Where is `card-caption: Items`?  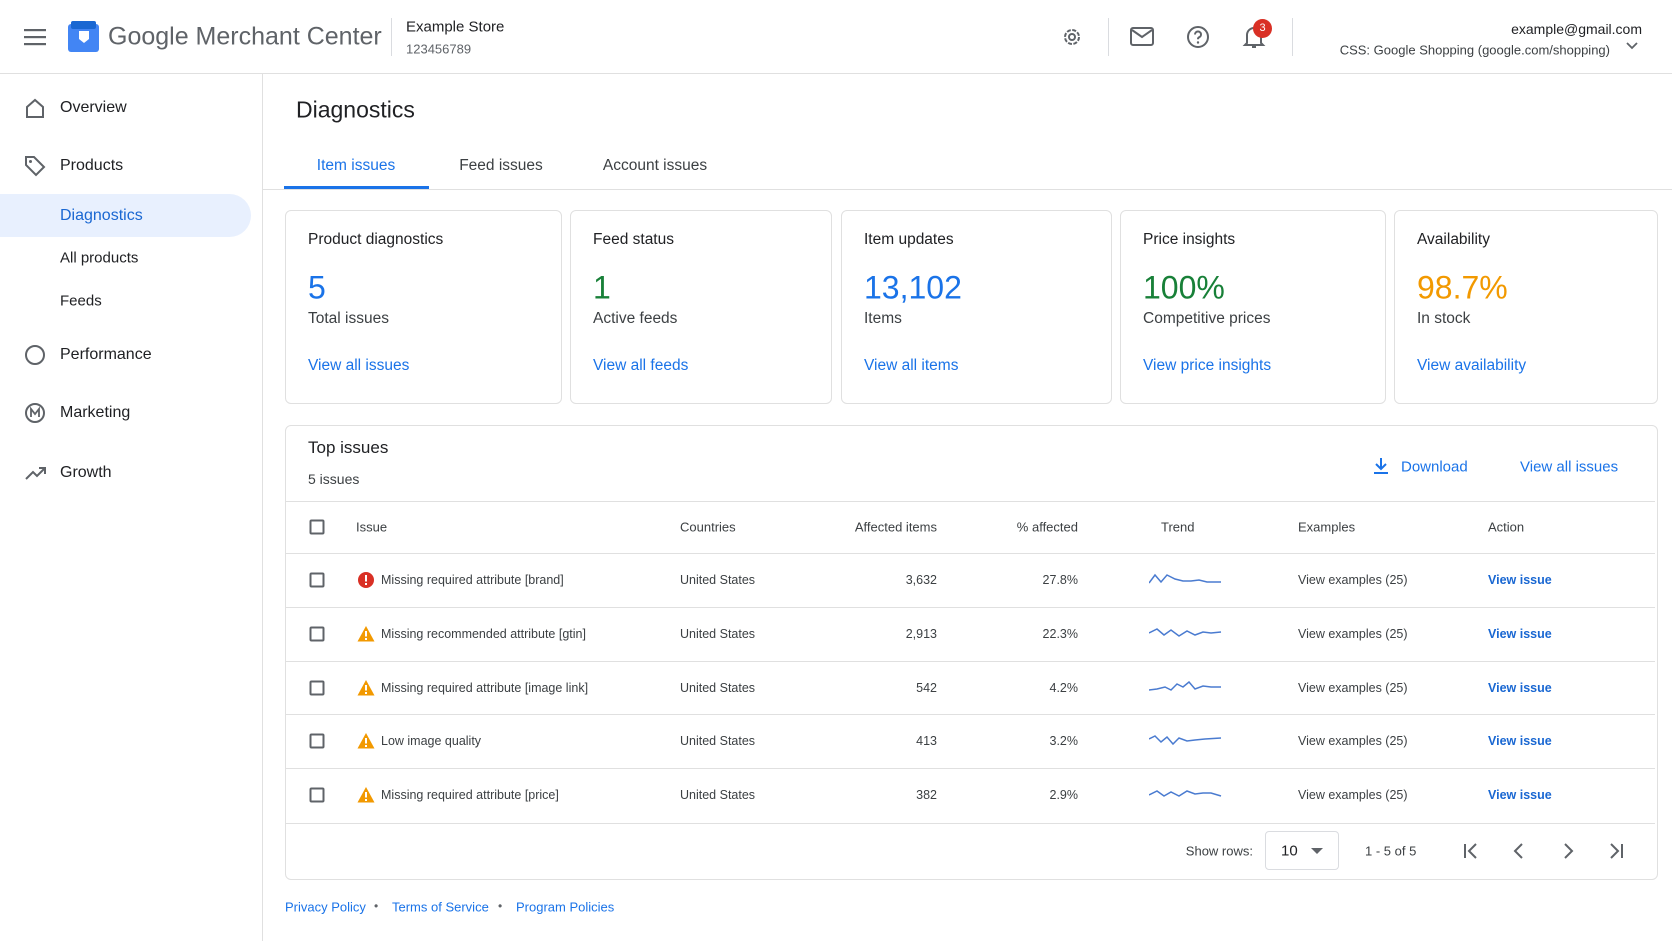 card-caption: Items is located at coordinates (883, 318).